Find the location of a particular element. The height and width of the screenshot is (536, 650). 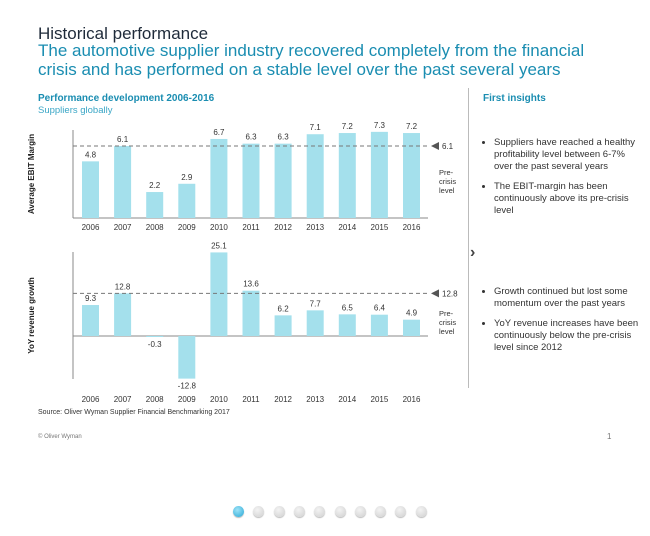

data-label: 9.3 is located at coordinates (91, 298).